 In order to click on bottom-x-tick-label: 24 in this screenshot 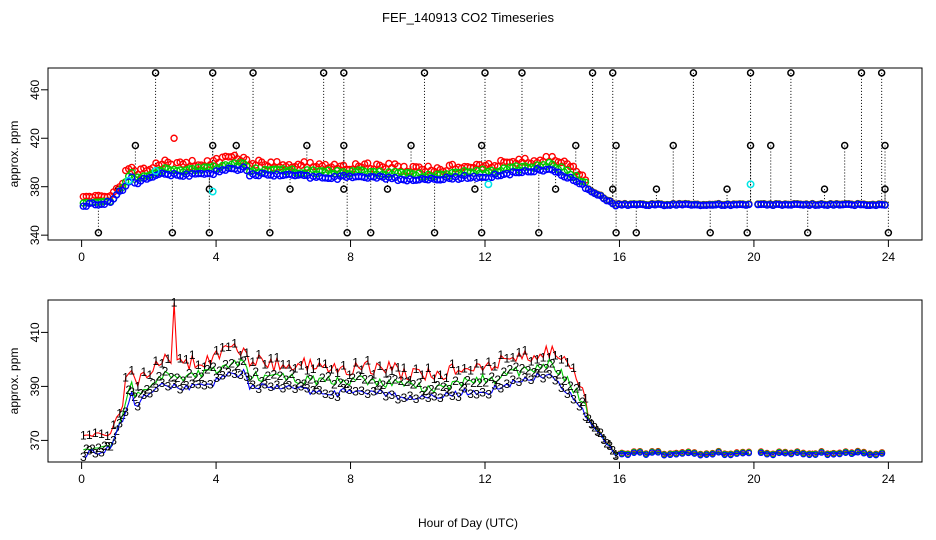, I will do `click(889, 479)`.